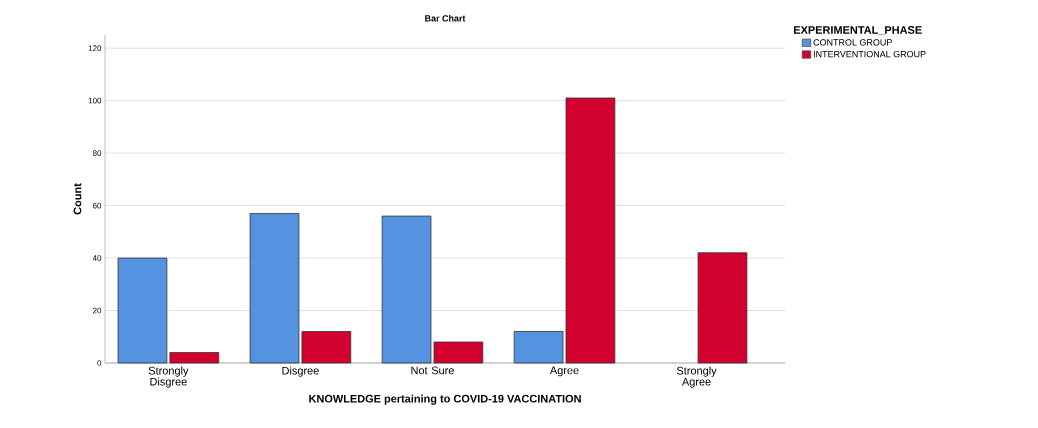 Image resolution: width=1038 pixels, height=428 pixels. What do you see at coordinates (858, 31) in the screenshot?
I see `legend-title: EXPERIMENTAL_PHASE` at bounding box center [858, 31].